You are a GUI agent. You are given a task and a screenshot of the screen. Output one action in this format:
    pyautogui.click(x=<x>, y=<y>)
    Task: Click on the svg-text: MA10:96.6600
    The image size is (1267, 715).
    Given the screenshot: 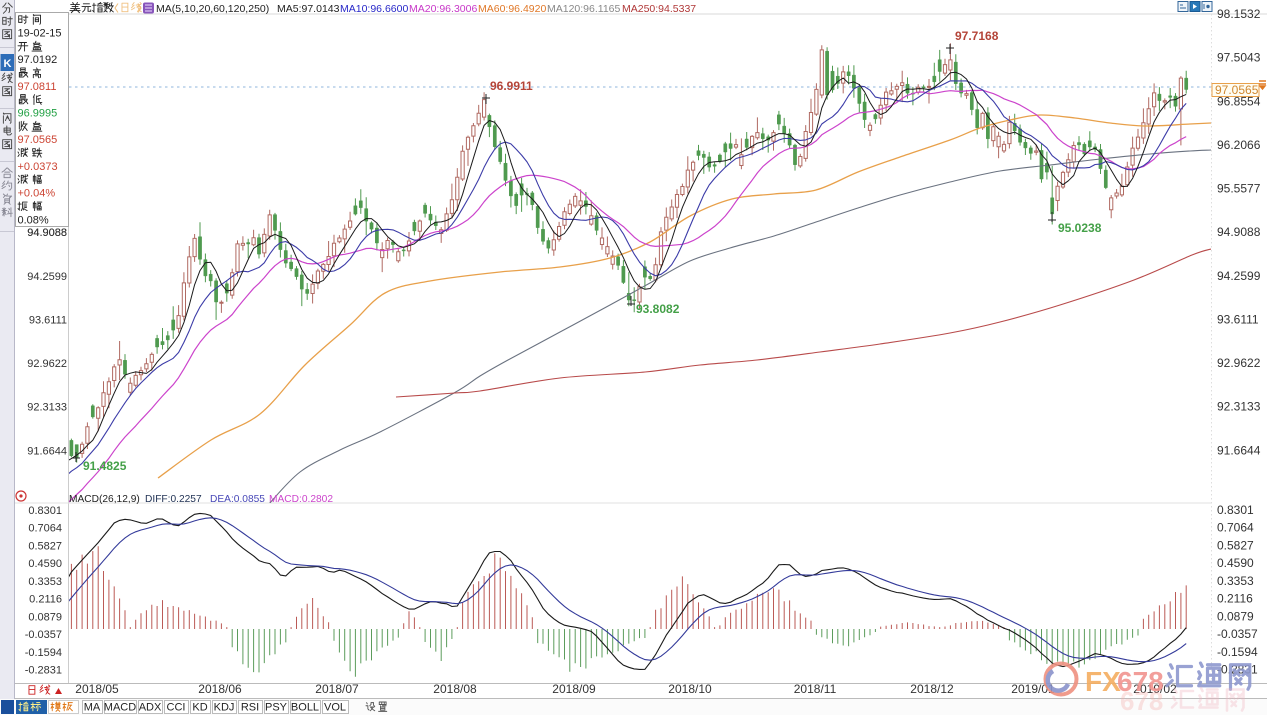 What is the action you would take?
    pyautogui.click(x=374, y=9)
    